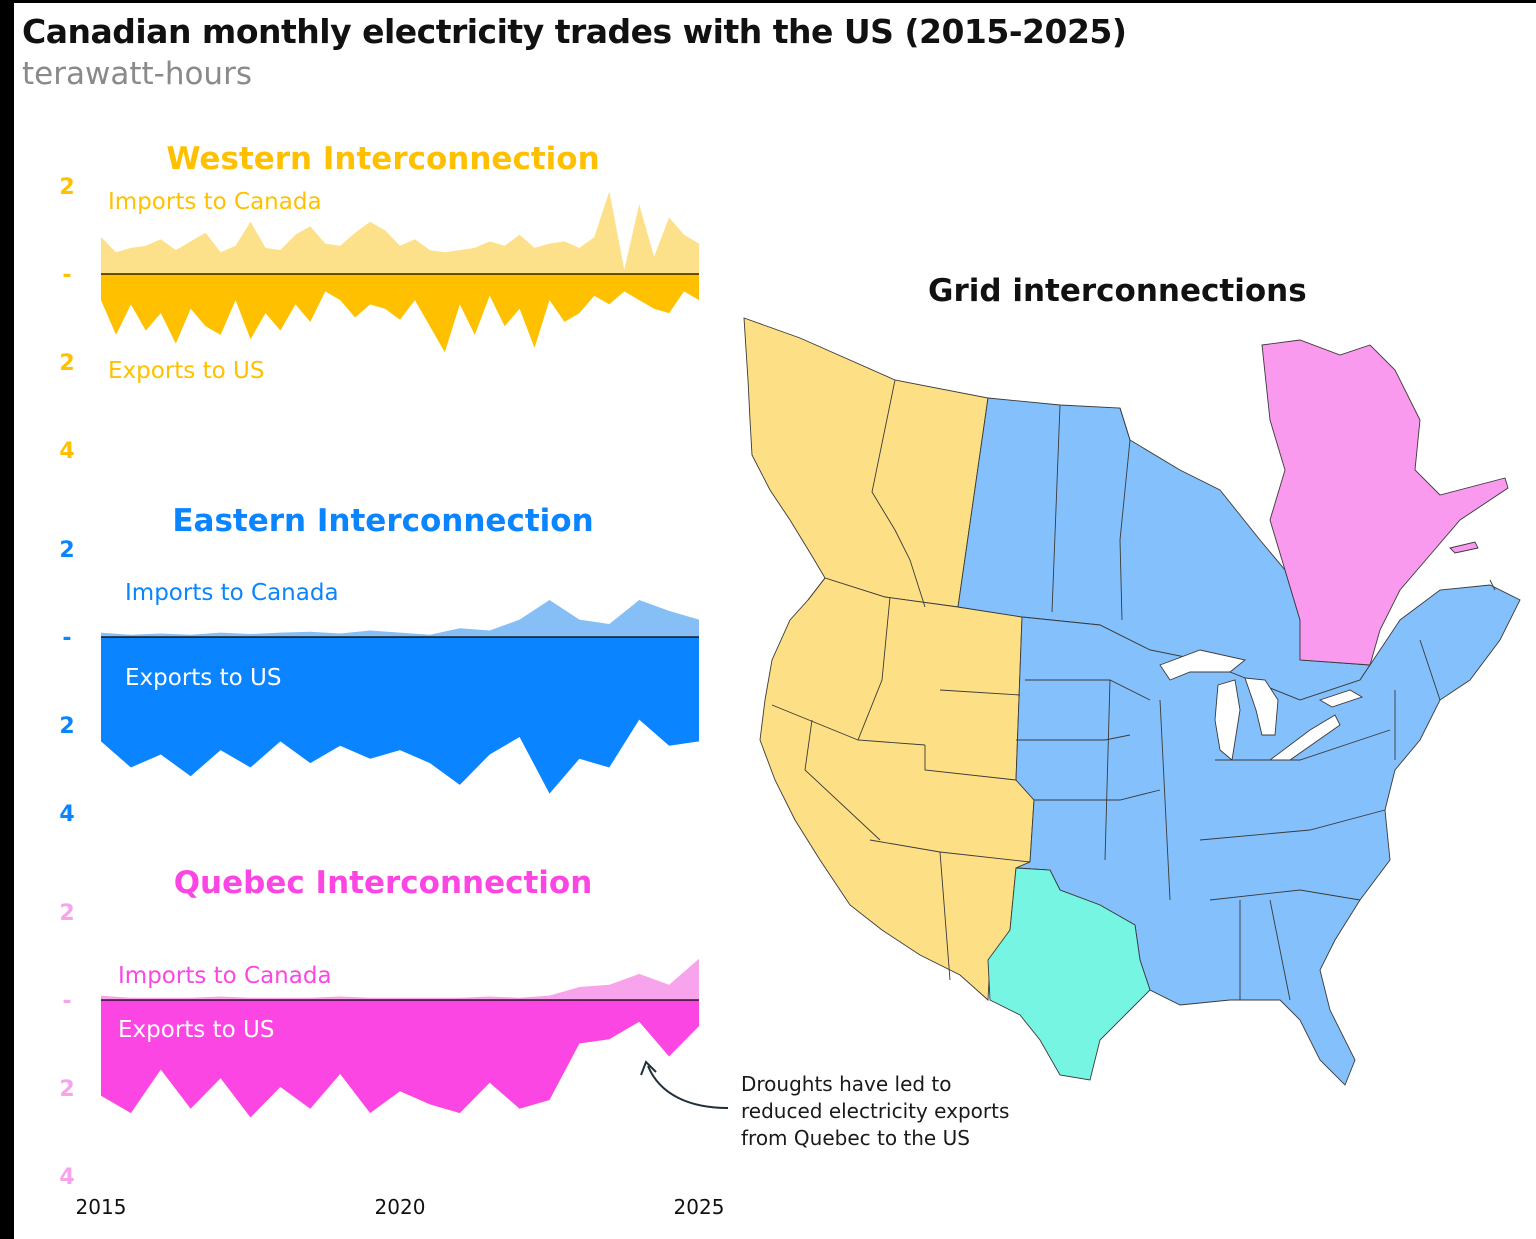 Image resolution: width=1536 pixels, height=1239 pixels. What do you see at coordinates (382, 521) in the screenshot?
I see `panel-title: Eastern Interconnection` at bounding box center [382, 521].